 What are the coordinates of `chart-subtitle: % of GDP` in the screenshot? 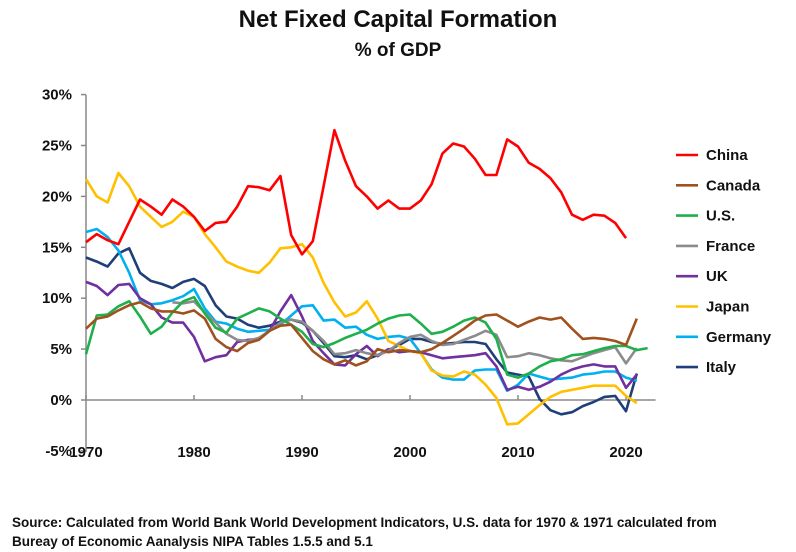 It's located at (398, 50).